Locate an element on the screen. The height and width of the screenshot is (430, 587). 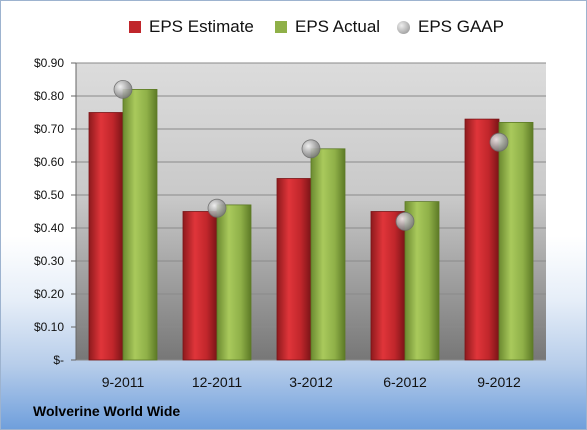
chart-legend: EPS Estimate EPS Actual EPS GAAP is located at coordinates (293, 30).